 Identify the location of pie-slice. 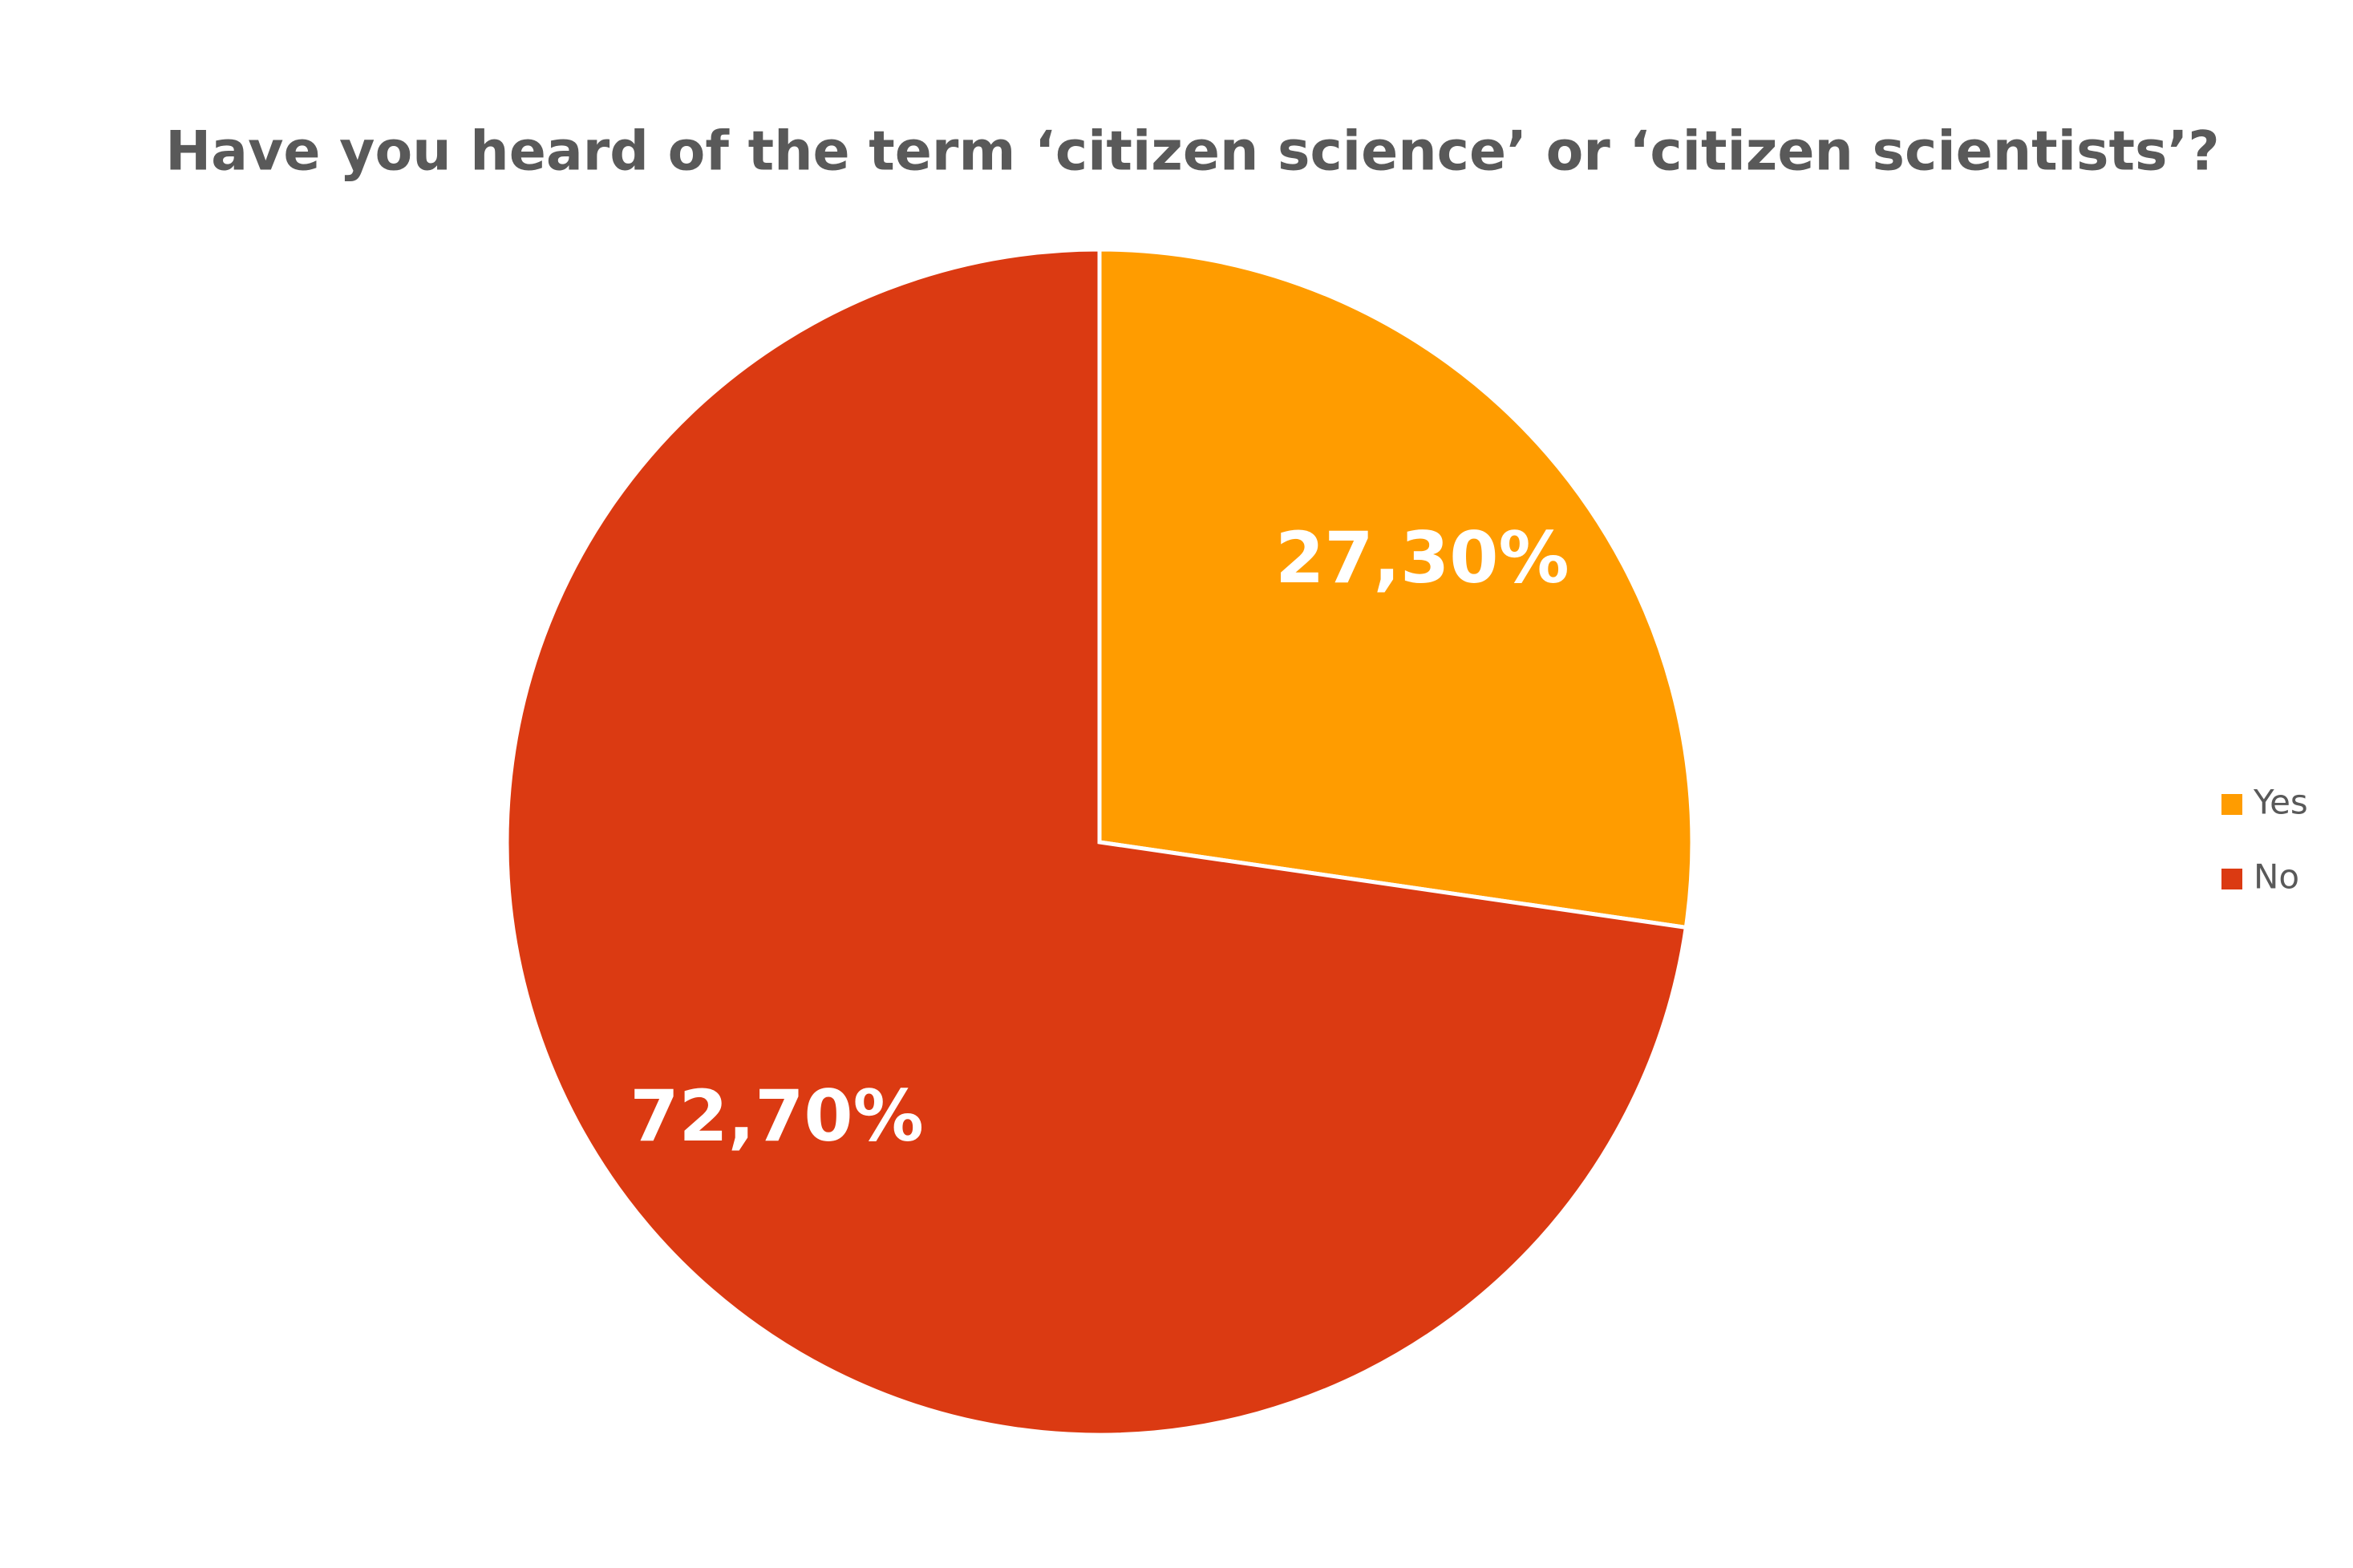
(1396, 588).